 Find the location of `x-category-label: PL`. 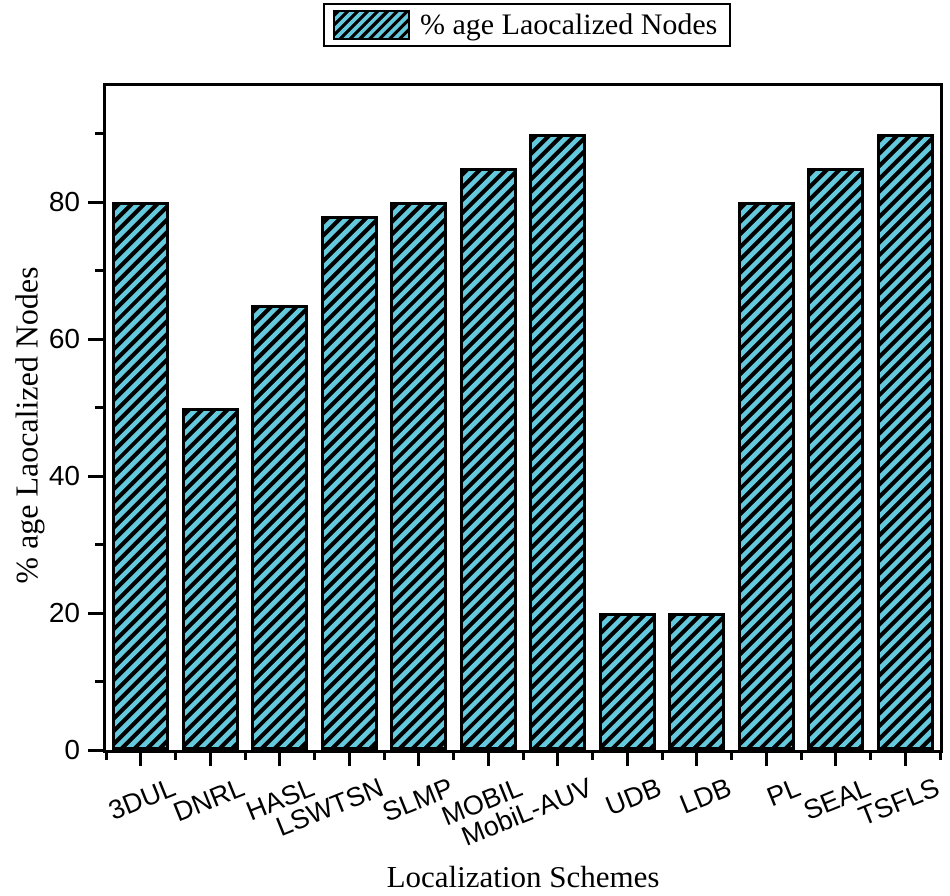

x-category-label: PL is located at coordinates (783, 792).